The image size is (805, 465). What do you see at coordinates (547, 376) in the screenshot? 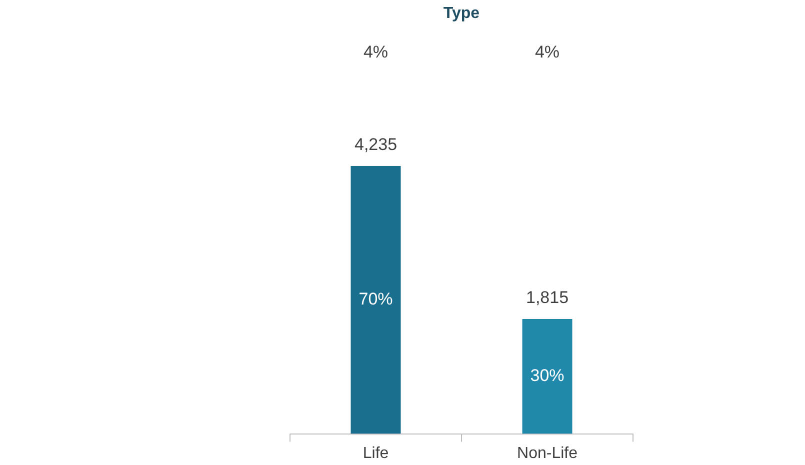
I see `annotation: 30%` at bounding box center [547, 376].